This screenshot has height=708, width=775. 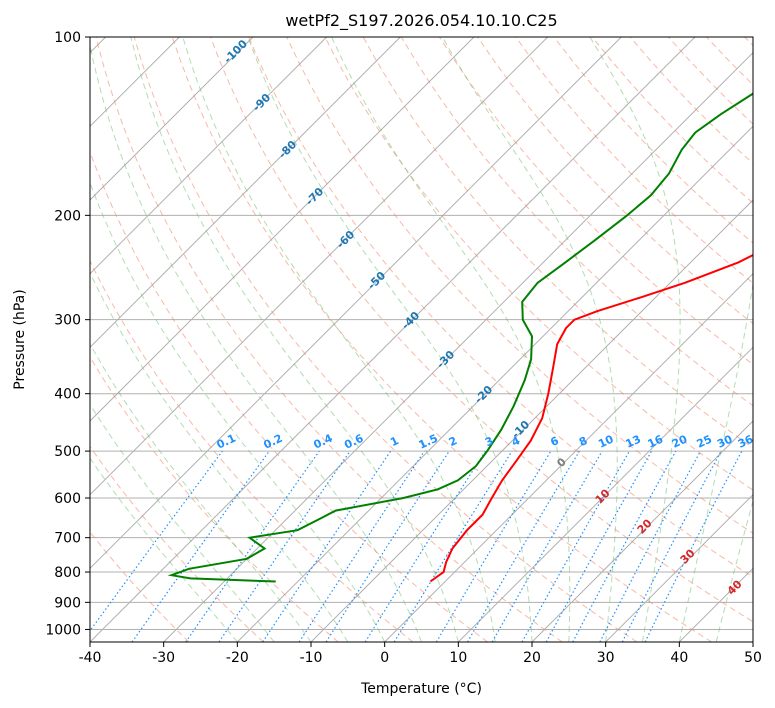 I want to click on y-tick-label: 700, so click(x=67, y=539).